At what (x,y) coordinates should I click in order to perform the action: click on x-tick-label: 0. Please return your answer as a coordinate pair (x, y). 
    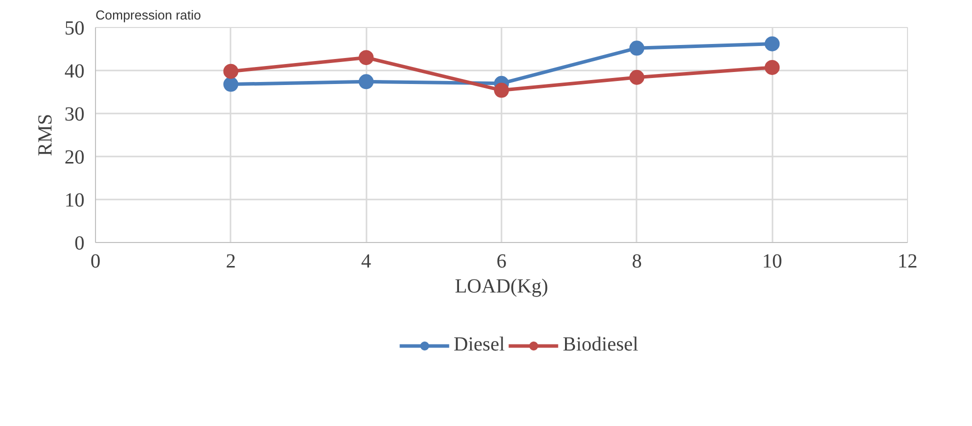
    Looking at the image, I should click on (95, 261).